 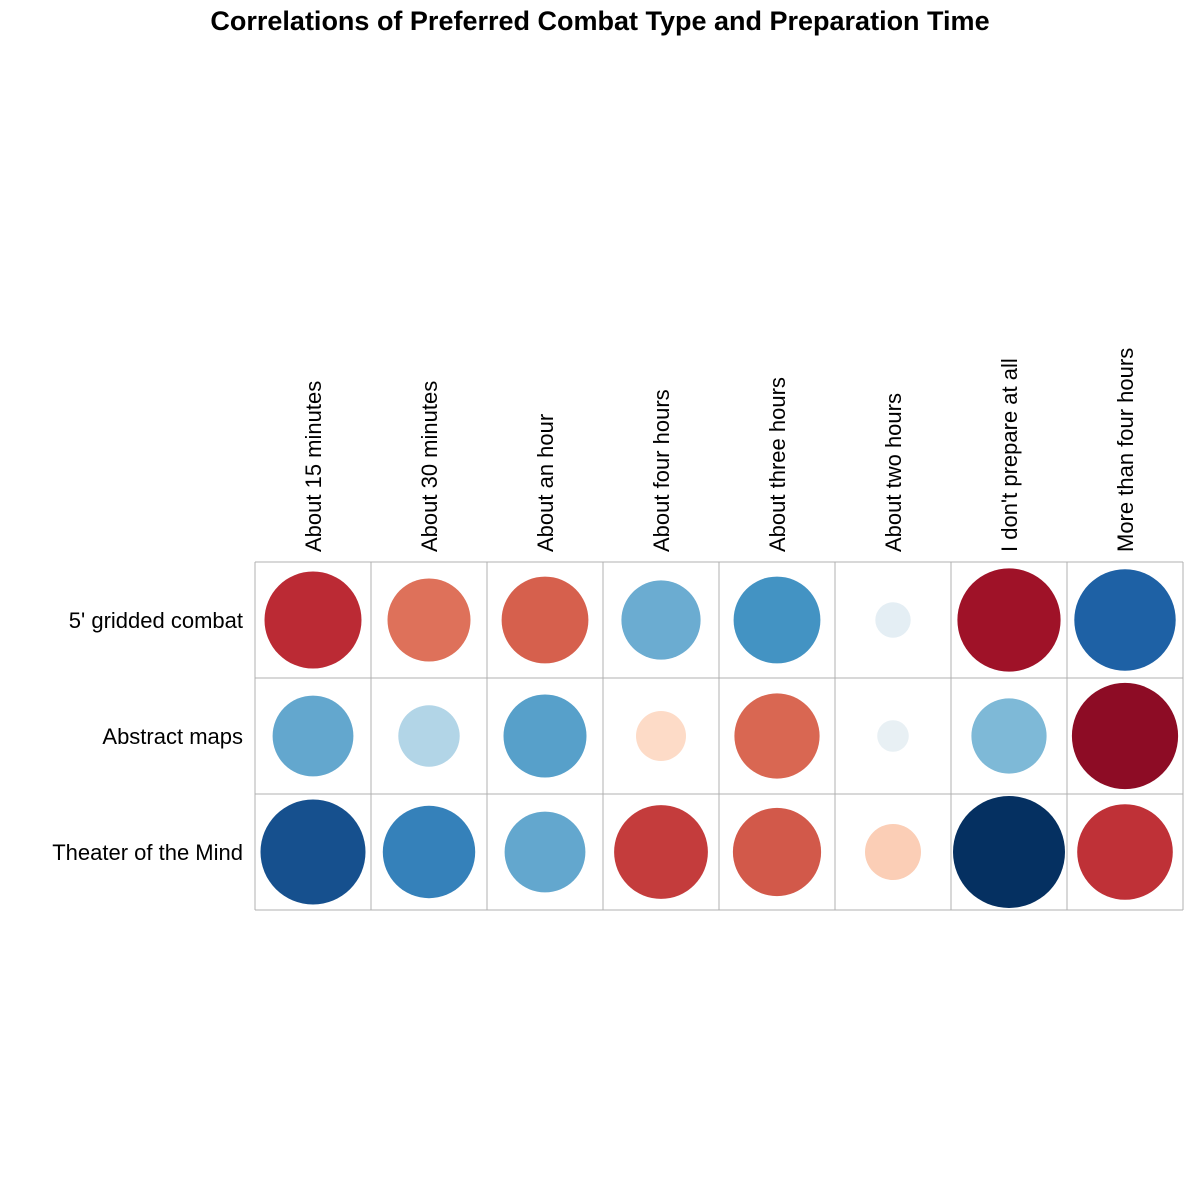 What do you see at coordinates (661, 470) in the screenshot?
I see `column-tick-label: About four hours` at bounding box center [661, 470].